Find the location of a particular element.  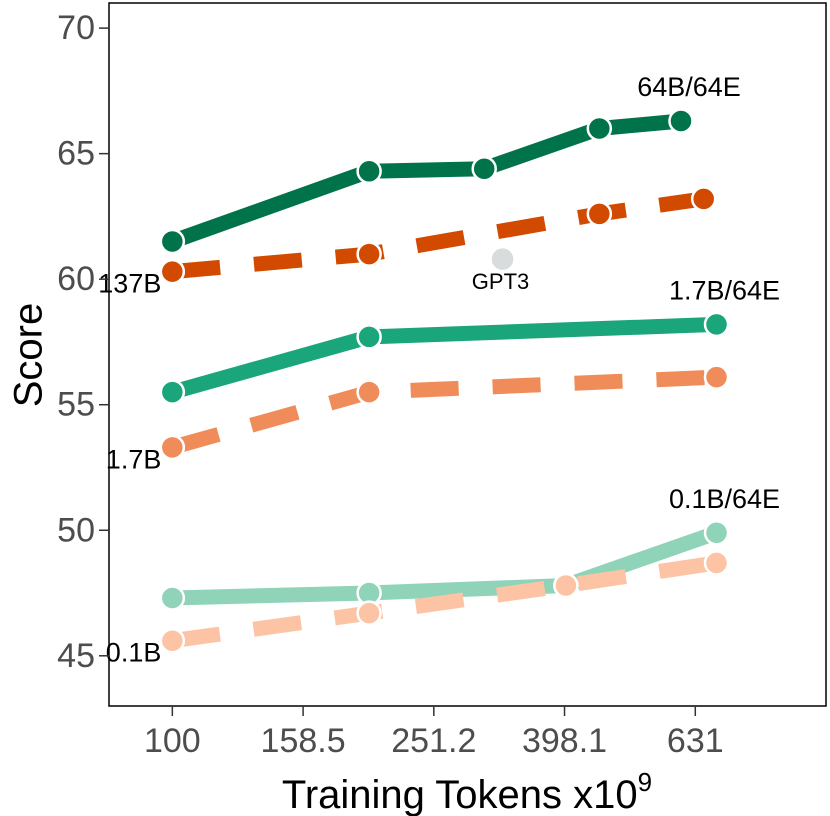

x-axis-title-main: Training Tokens x10 is located at coordinates (460, 794).